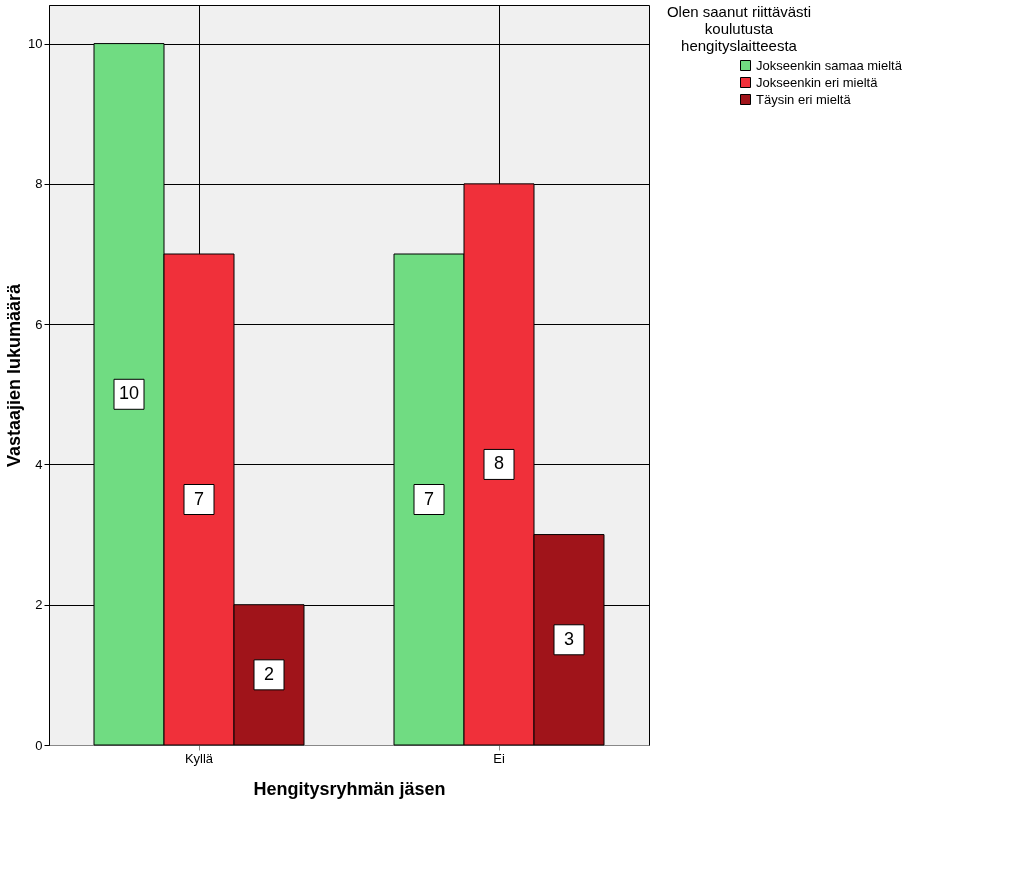 This screenshot has width=1033, height=888. Describe the element at coordinates (569, 638) in the screenshot. I see `data-label: 3` at that location.